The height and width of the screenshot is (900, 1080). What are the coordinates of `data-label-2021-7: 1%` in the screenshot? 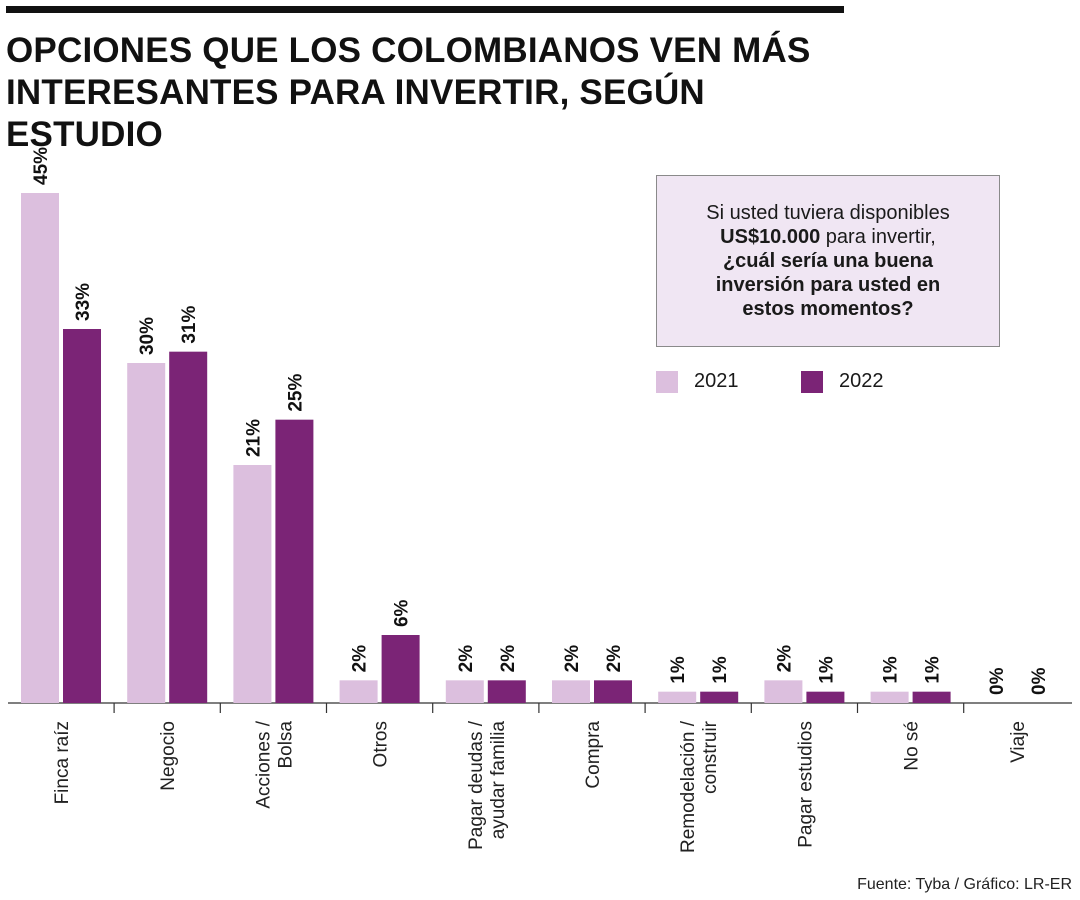 It's located at (678, 670).